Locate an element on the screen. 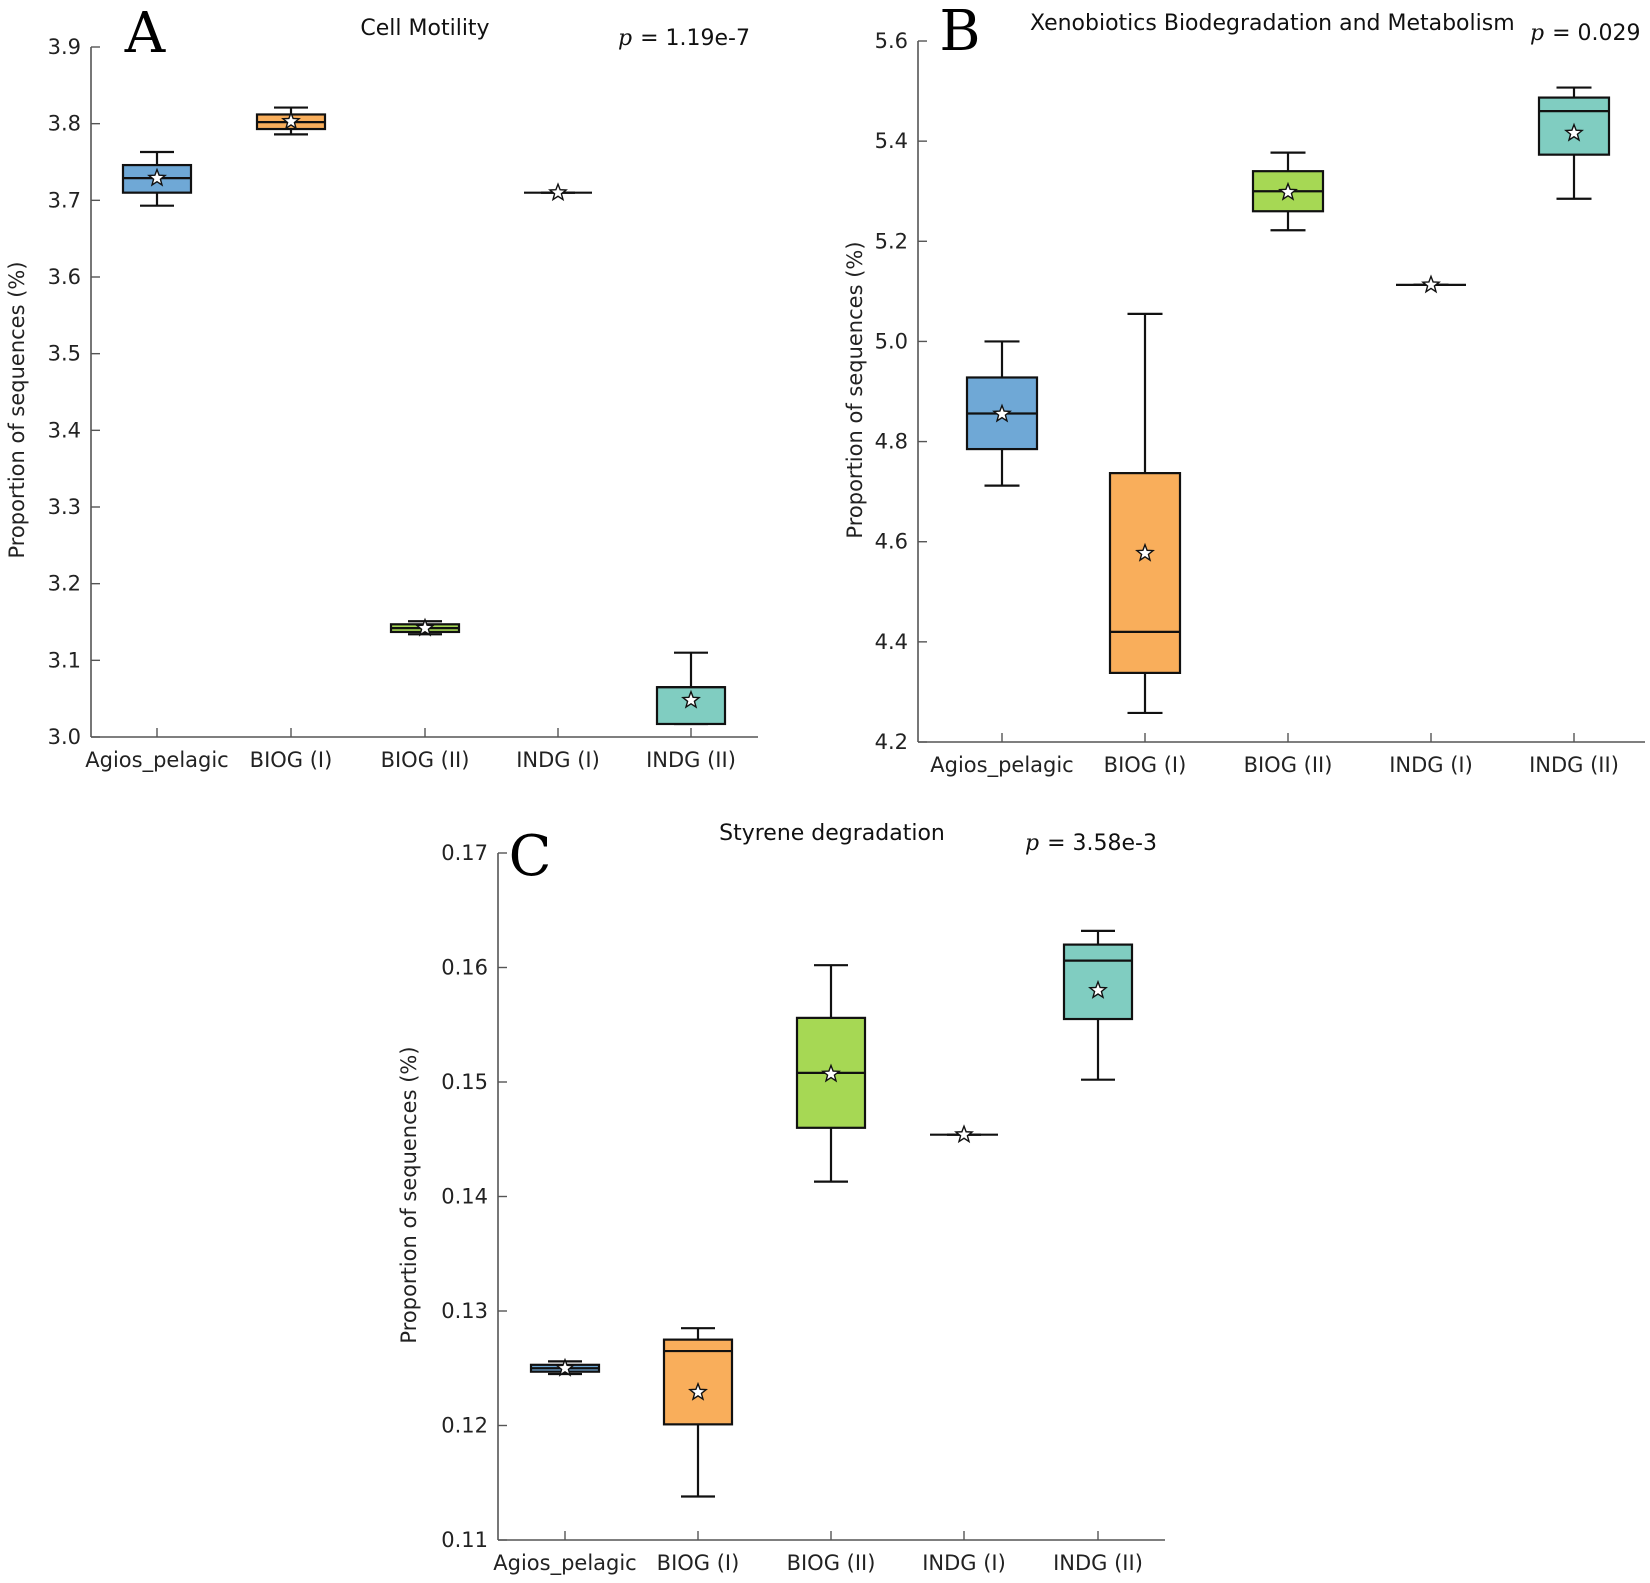 The width and height of the screenshot is (1650, 1583). y-tick-label: 4.6 is located at coordinates (891, 542).